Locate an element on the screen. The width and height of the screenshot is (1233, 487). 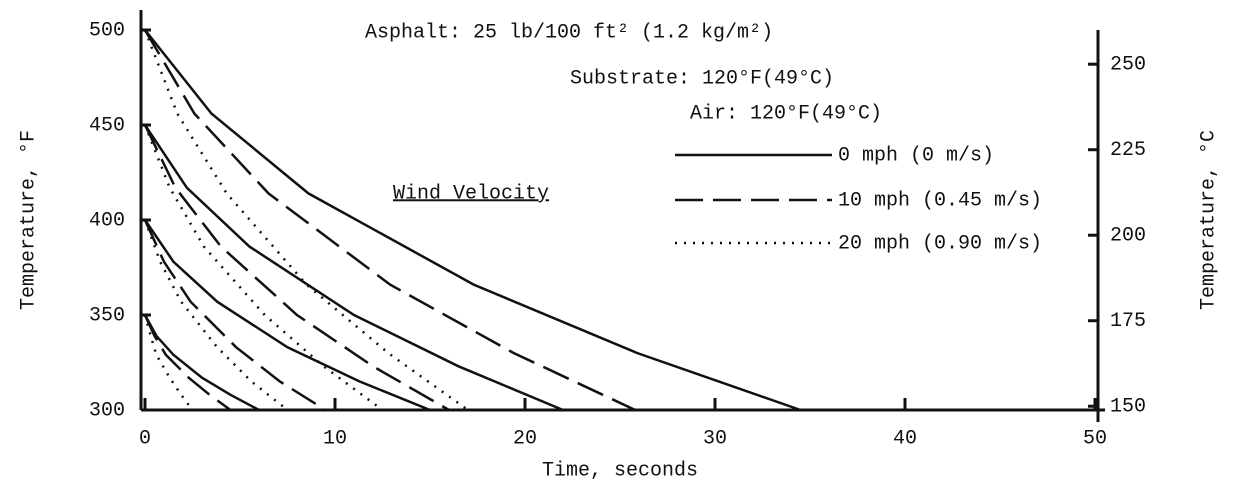
annotation: Substrate: 120°F(49°C) is located at coordinates (702, 78).